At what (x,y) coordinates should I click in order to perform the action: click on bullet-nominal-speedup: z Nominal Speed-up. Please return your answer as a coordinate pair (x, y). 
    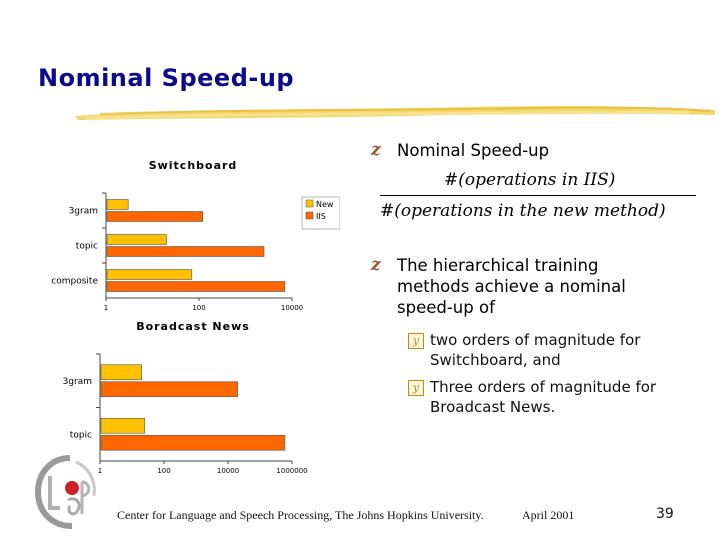
    Looking at the image, I should click on (460, 150).